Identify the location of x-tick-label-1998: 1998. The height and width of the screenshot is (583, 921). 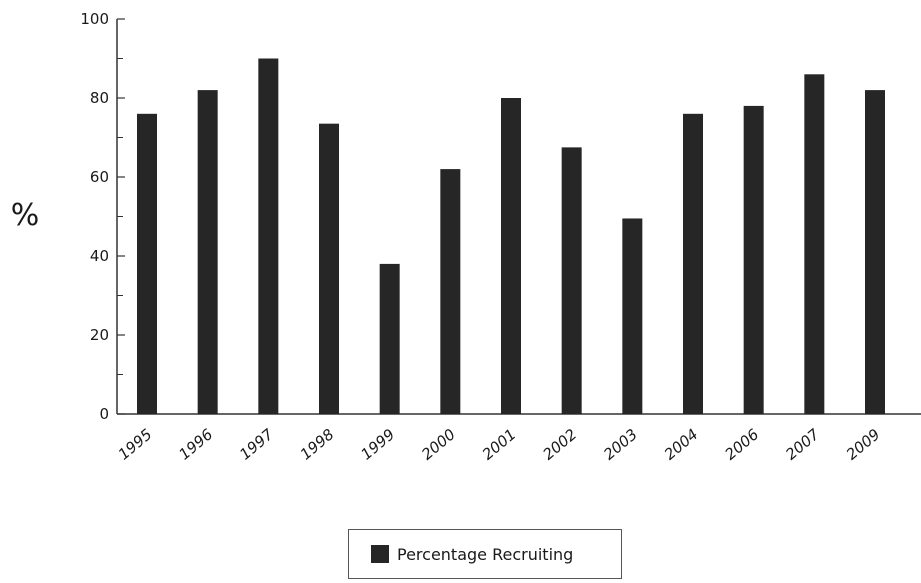
(317, 444).